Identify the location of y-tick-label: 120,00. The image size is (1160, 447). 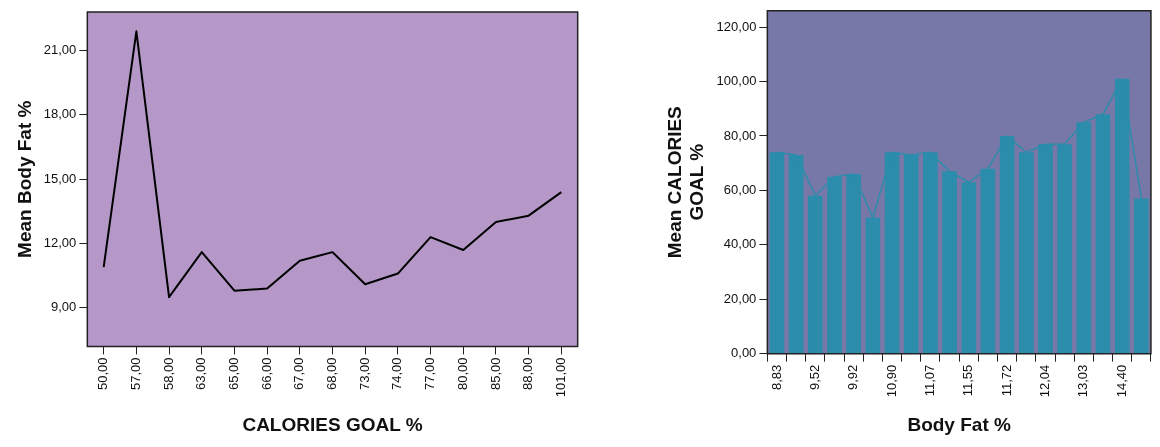
(736, 26).